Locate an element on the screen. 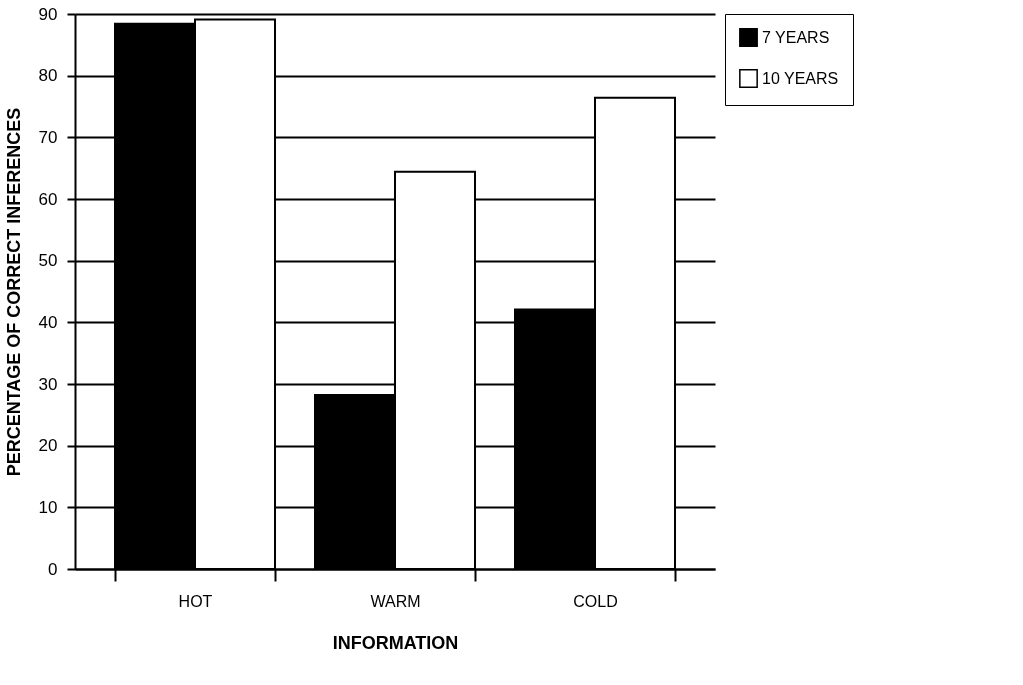  y-tick-label: 50 is located at coordinates (48, 261).